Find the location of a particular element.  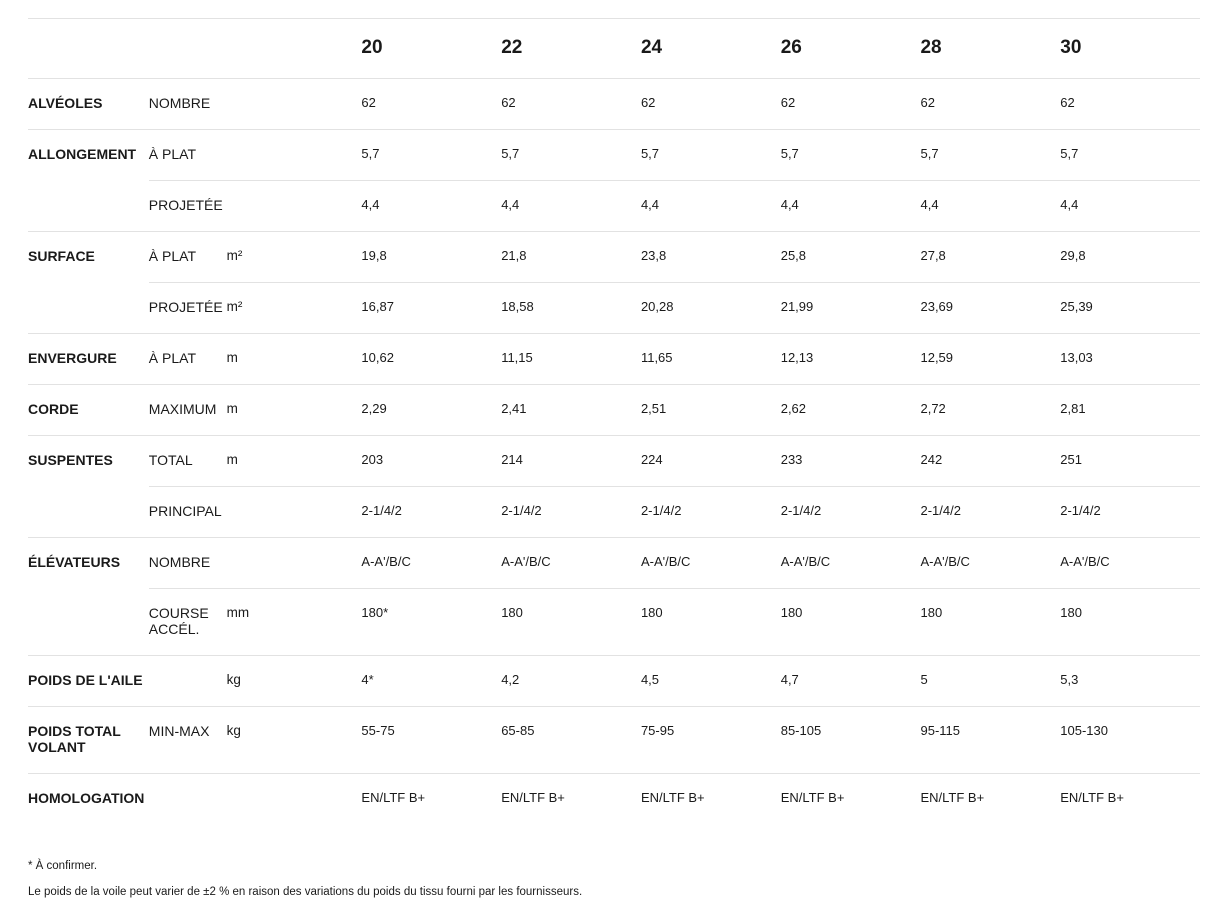

value-cell: 4,2 is located at coordinates (510, 679).